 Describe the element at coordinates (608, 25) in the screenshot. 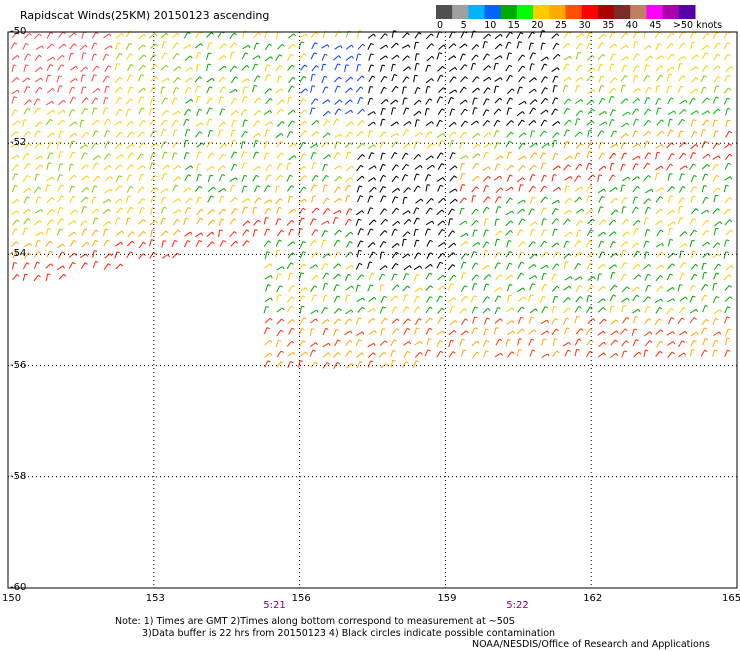

I see `scale-label: 35` at that location.